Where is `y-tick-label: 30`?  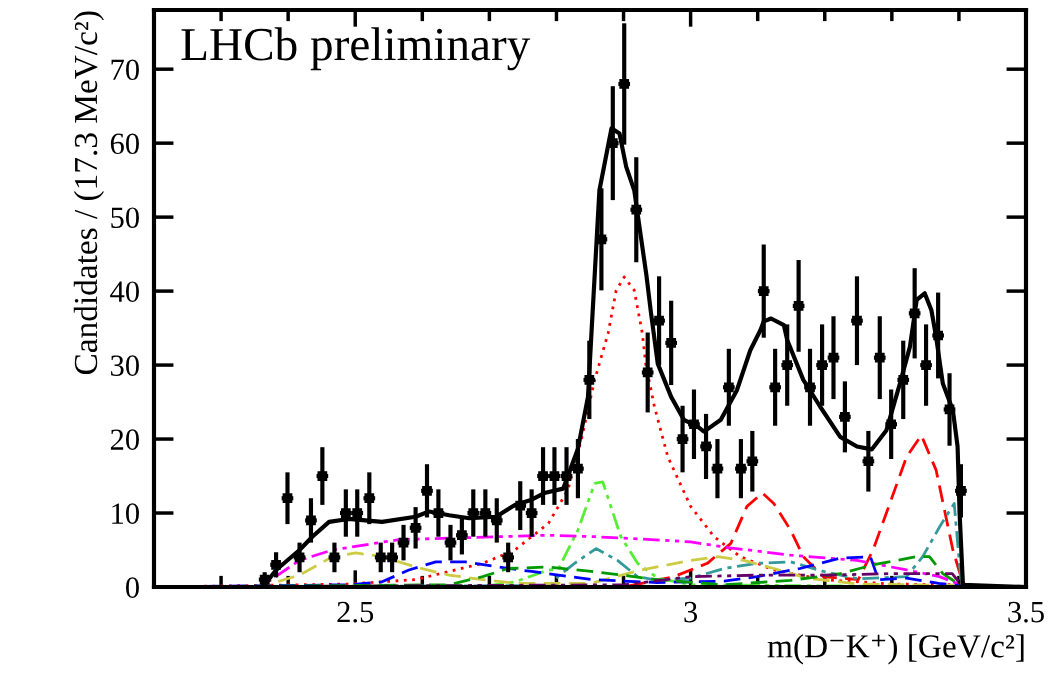
y-tick-label: 30 is located at coordinates (125, 365).